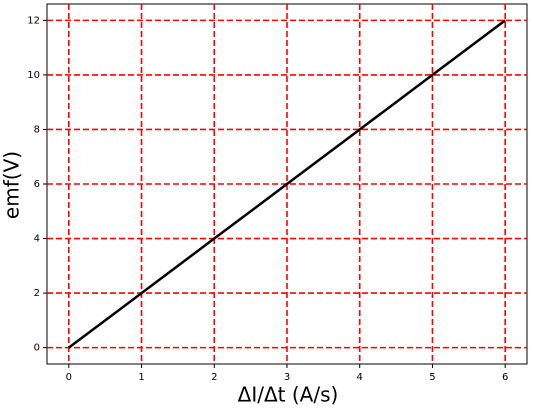 This screenshot has width=533, height=411. I want to click on y-tick-label: 12, so click(33, 20).